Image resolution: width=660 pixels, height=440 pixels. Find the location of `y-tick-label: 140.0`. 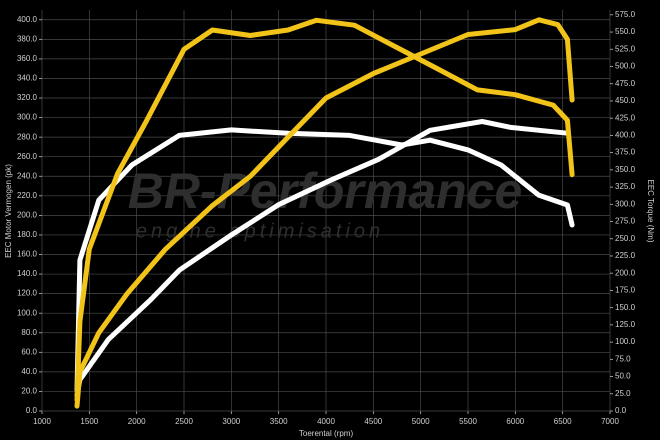

y-tick-label: 140.0 is located at coordinates (27, 273).